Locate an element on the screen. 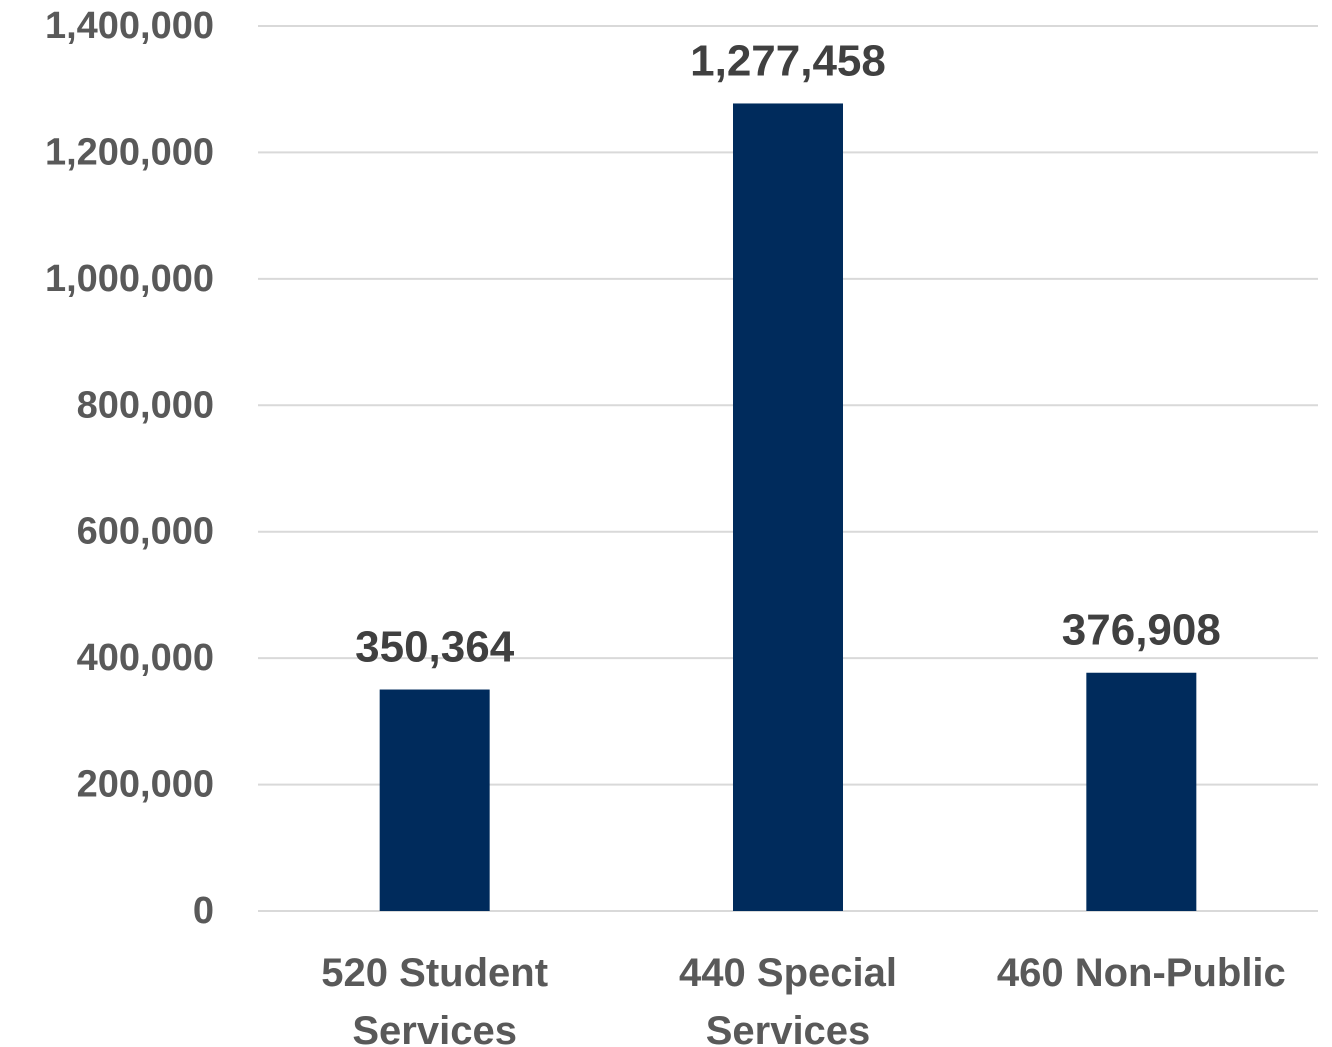 The height and width of the screenshot is (1047, 1332). y-tick-label: 1,400,000 is located at coordinates (129, 26).